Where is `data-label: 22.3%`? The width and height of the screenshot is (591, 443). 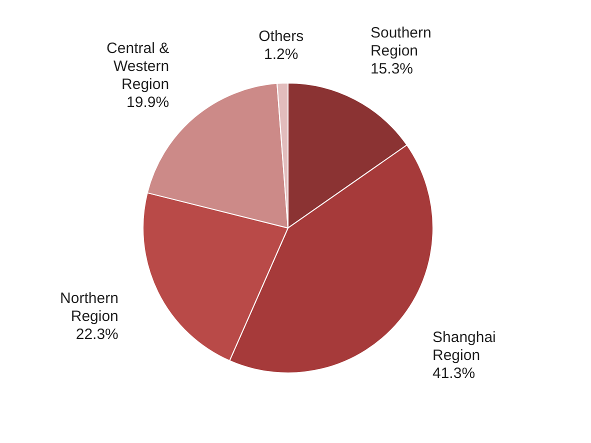 data-label: 22.3% is located at coordinates (97, 334).